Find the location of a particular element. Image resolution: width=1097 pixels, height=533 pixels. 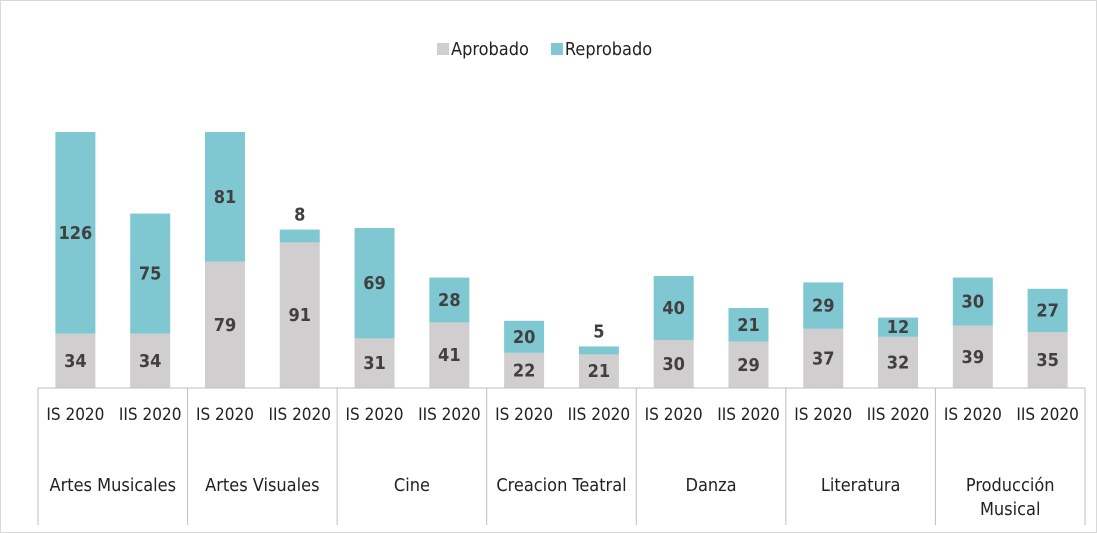

data-label: 39 is located at coordinates (973, 357).